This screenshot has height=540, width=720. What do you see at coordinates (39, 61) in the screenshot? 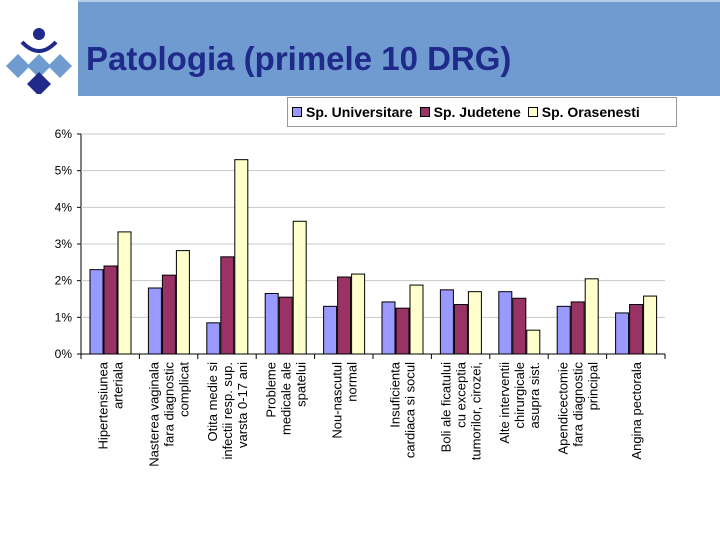
I see `diamond-logo-icon` at bounding box center [39, 61].